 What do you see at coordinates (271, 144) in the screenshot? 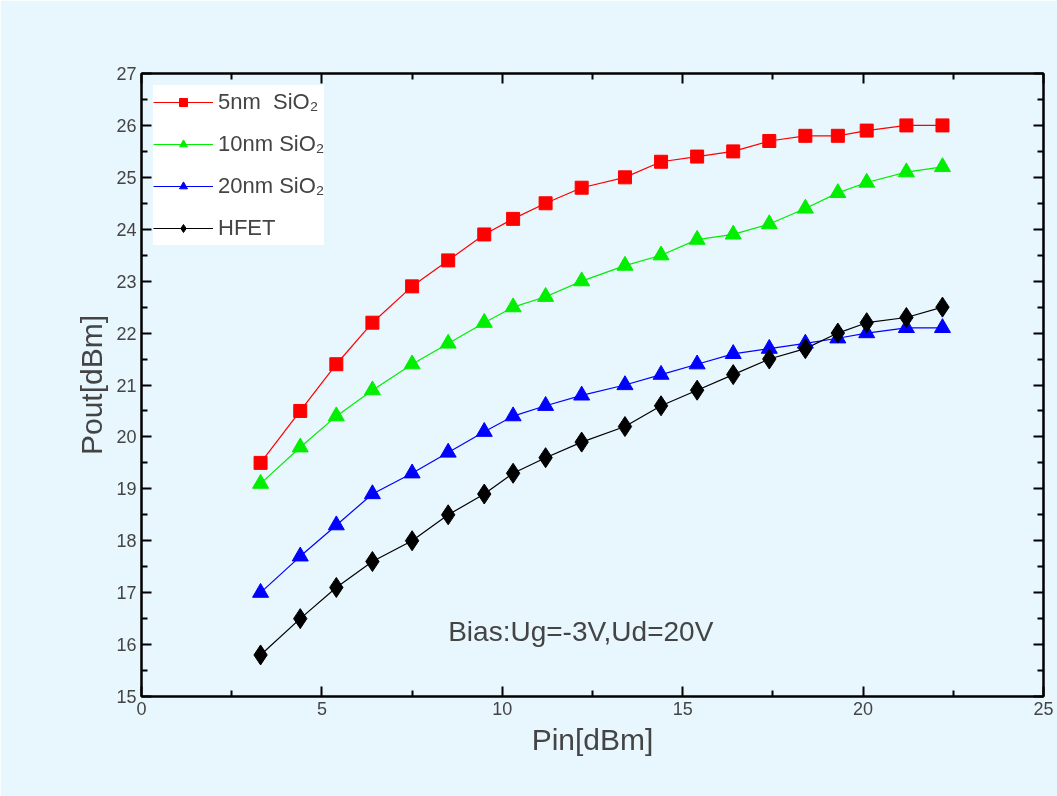
I see `legend-label: 10nm SiO₂` at bounding box center [271, 144].